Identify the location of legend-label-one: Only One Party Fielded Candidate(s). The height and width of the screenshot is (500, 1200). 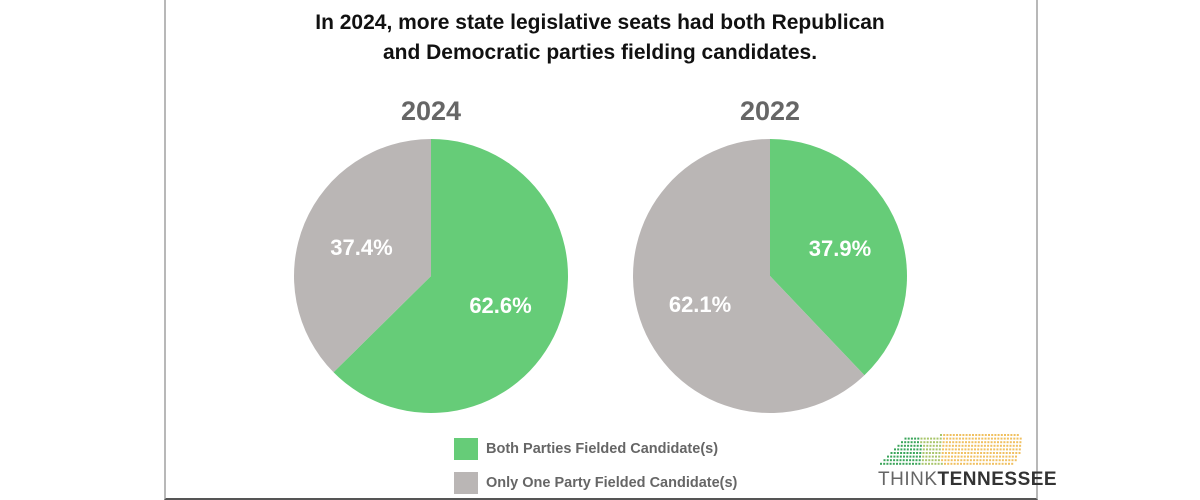
(612, 483).